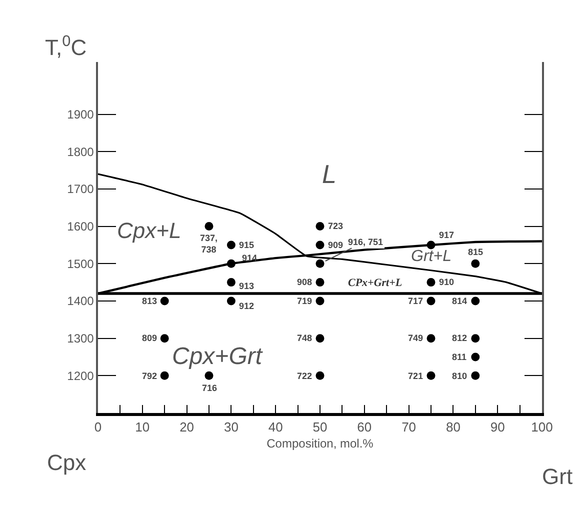  I want to click on annotation: 811, so click(459, 357).